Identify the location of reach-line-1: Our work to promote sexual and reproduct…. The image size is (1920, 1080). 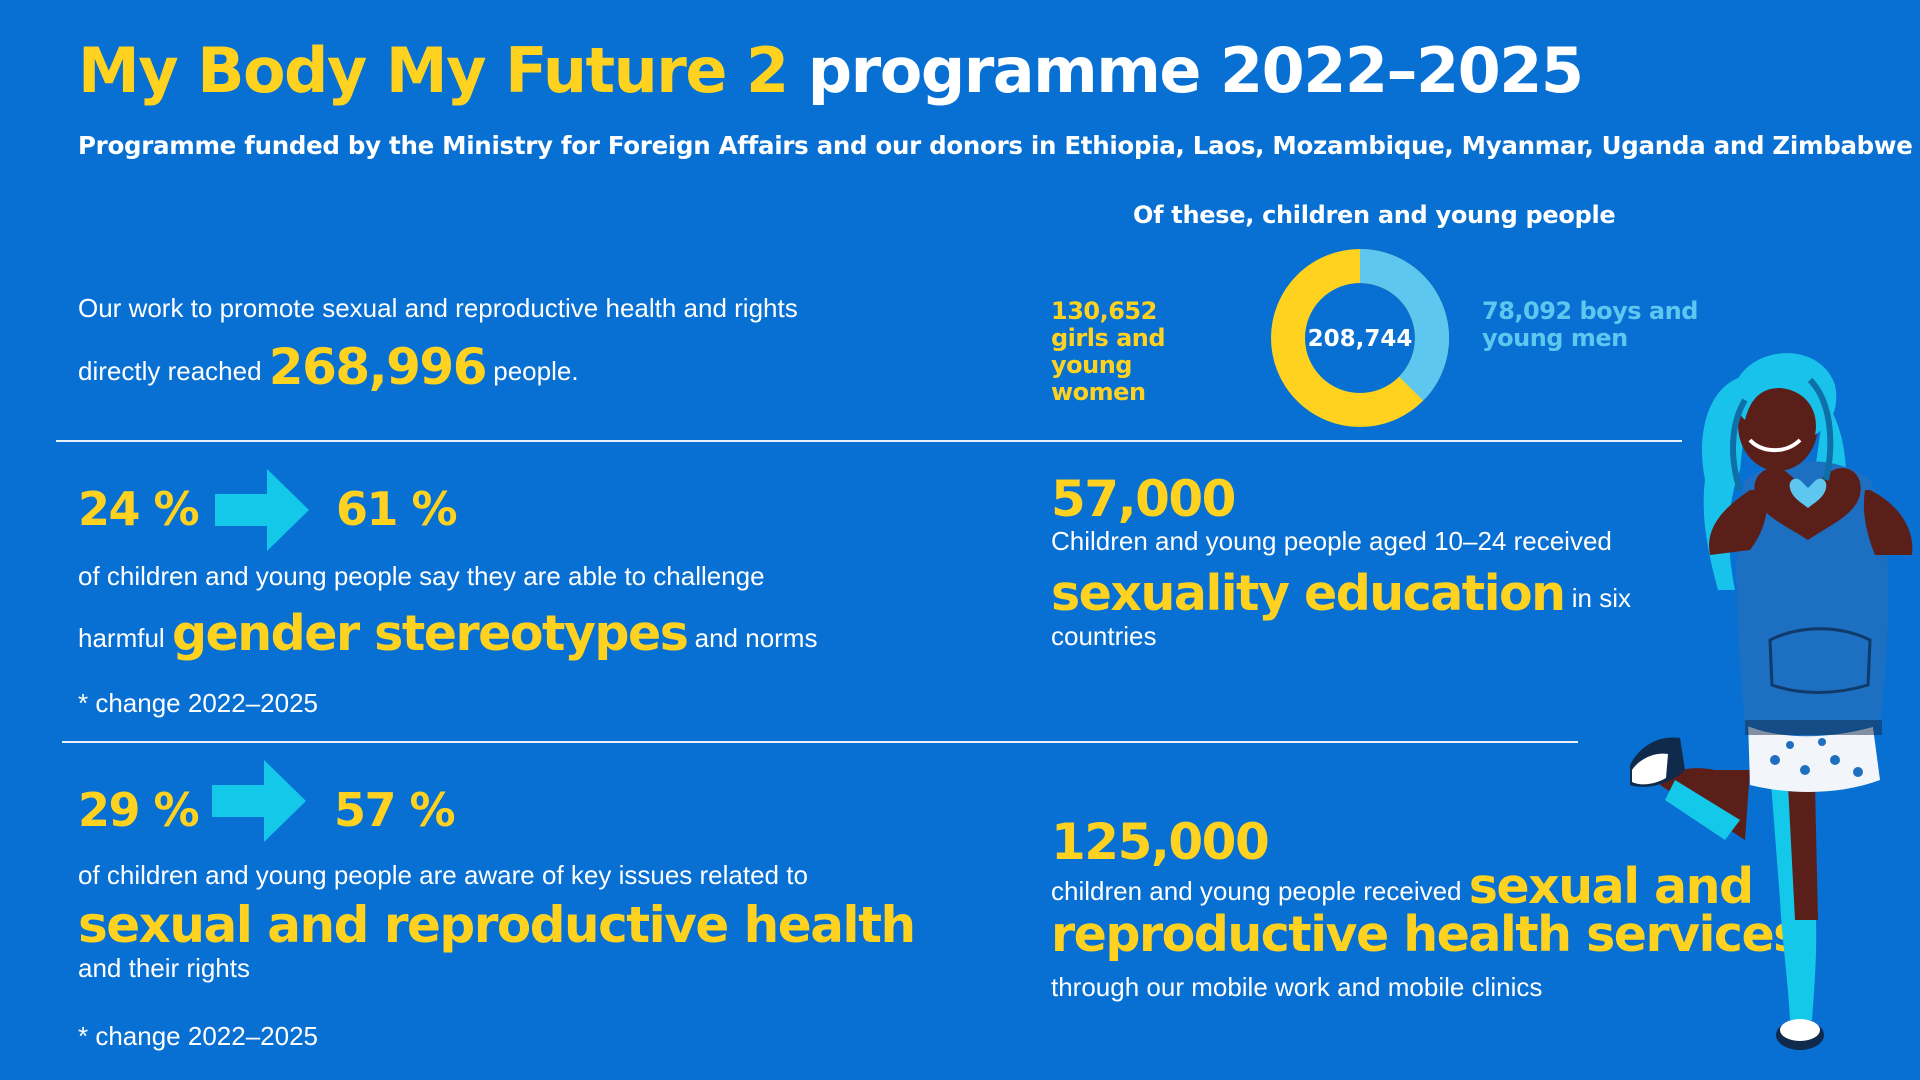
(438, 308).